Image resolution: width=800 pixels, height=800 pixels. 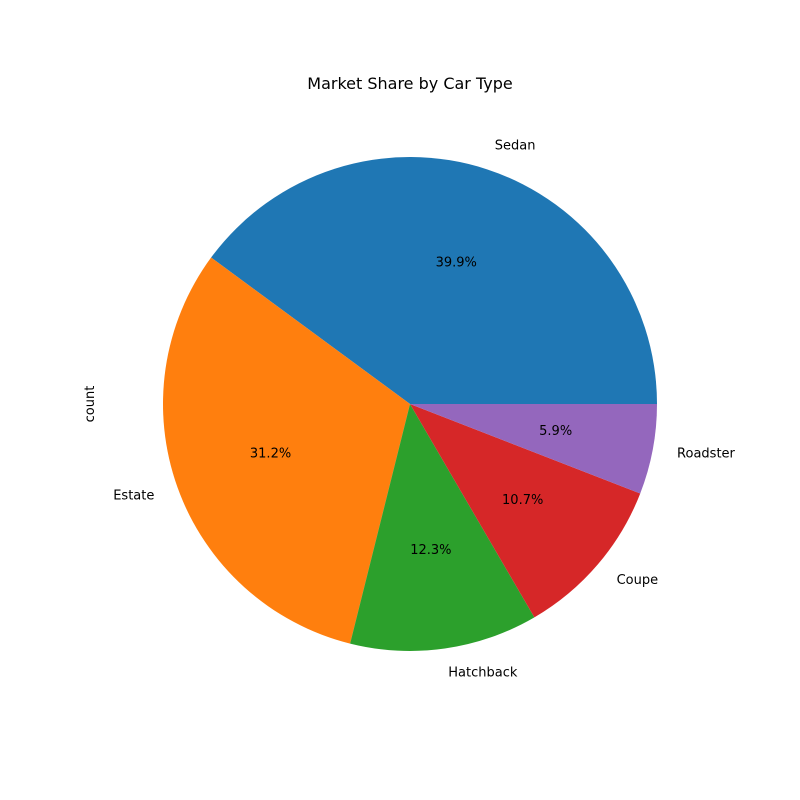 I want to click on slice-label-coupe: Coupe, so click(x=638, y=580).